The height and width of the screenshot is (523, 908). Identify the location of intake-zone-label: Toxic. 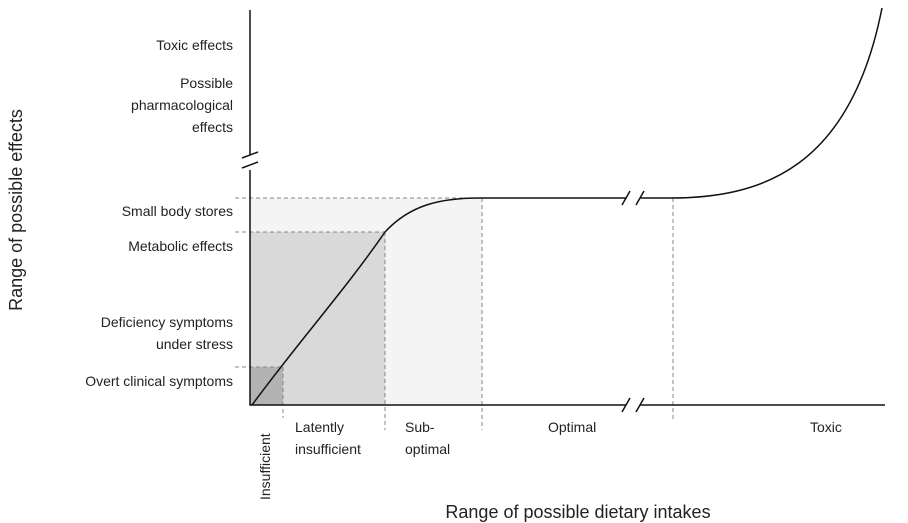
(826, 427).